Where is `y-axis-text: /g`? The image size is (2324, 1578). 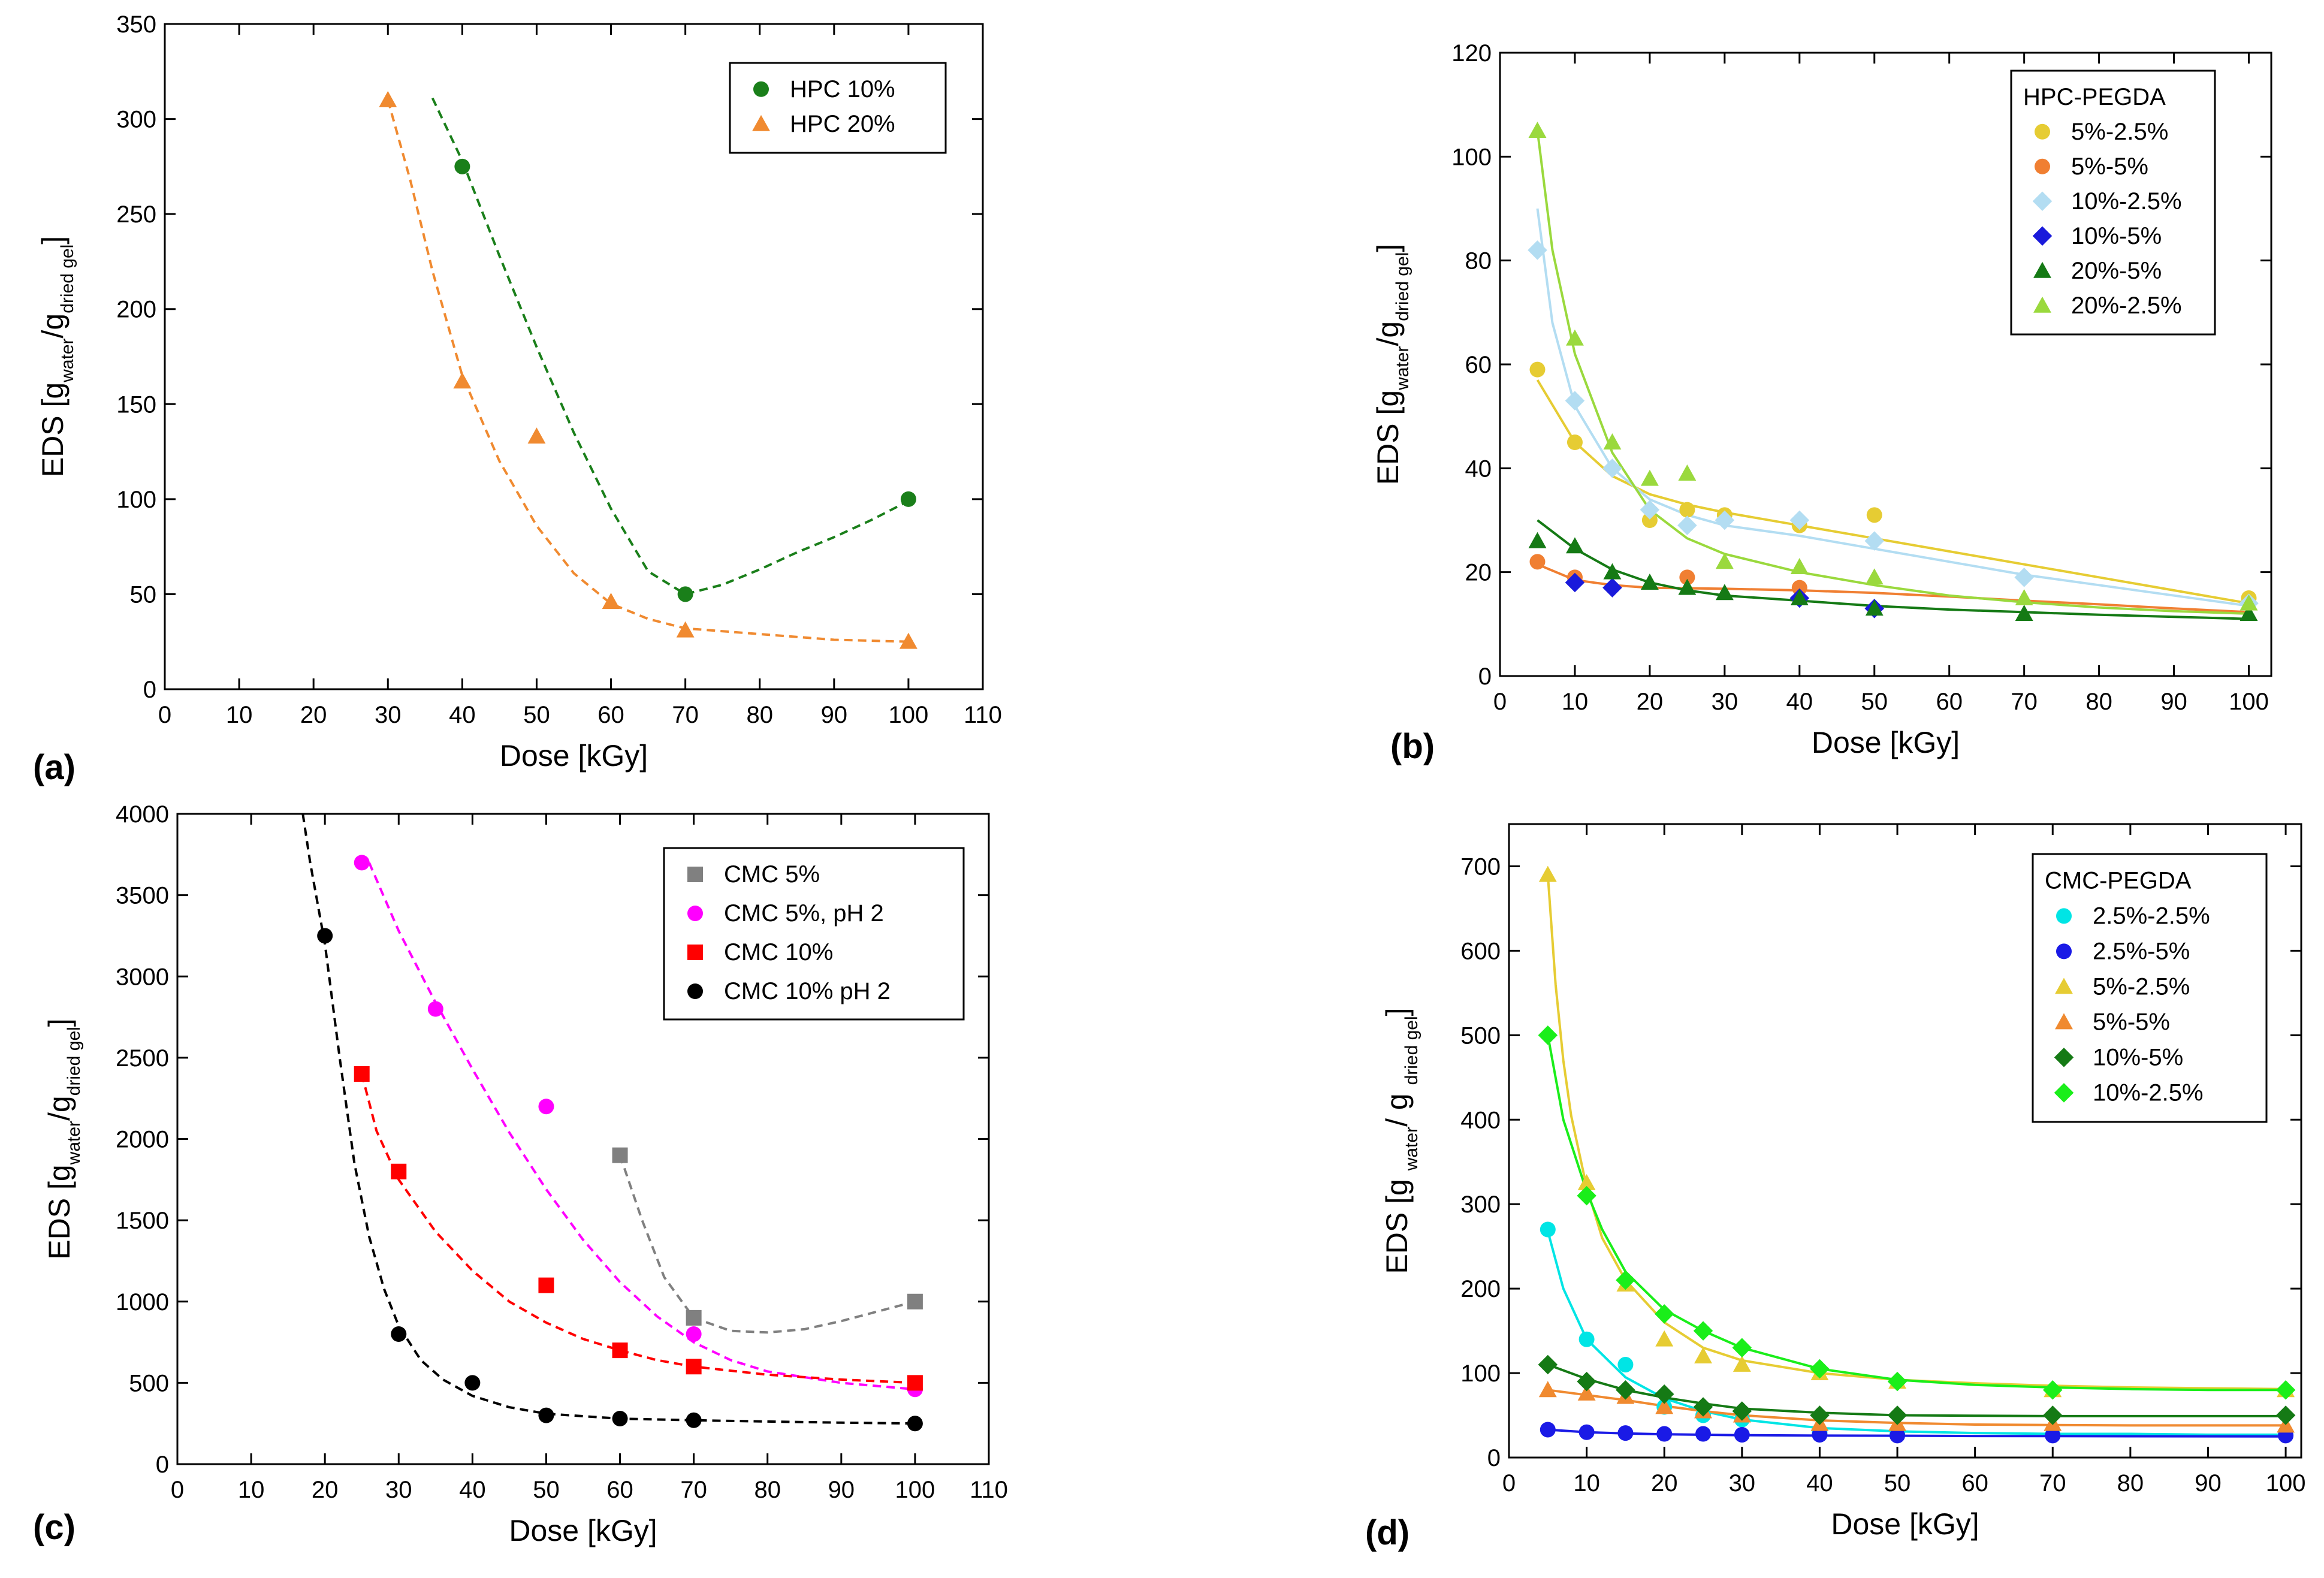
y-axis-text: /g is located at coordinates (1388, 333).